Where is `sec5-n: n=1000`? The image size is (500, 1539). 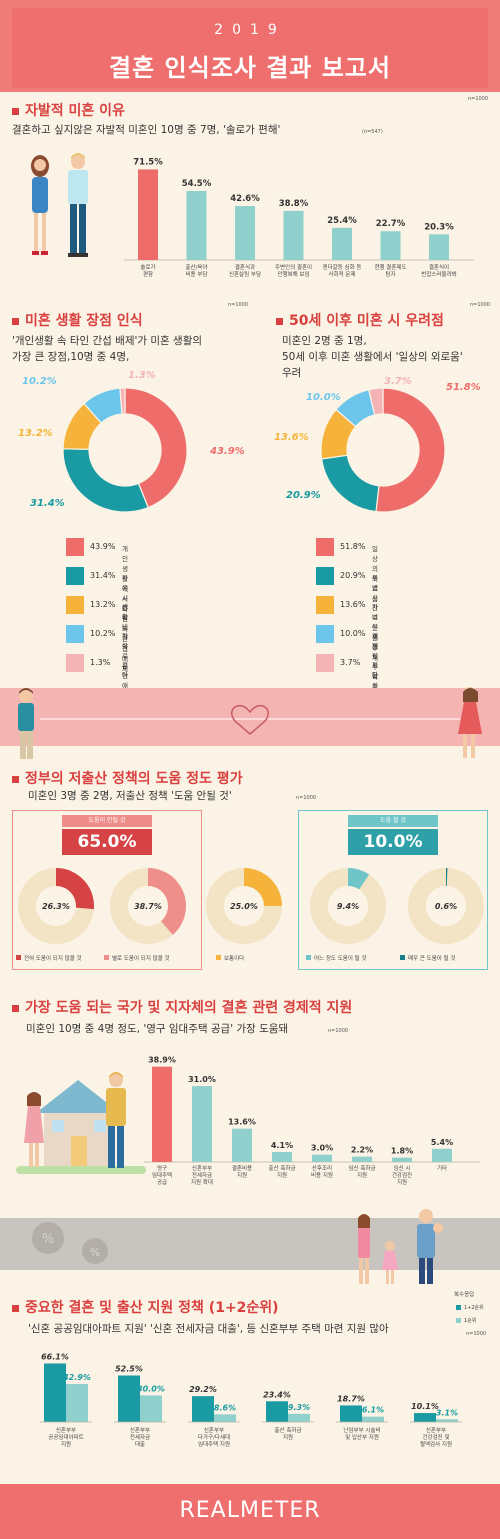 sec5-n: n=1000 is located at coordinates (338, 1031).